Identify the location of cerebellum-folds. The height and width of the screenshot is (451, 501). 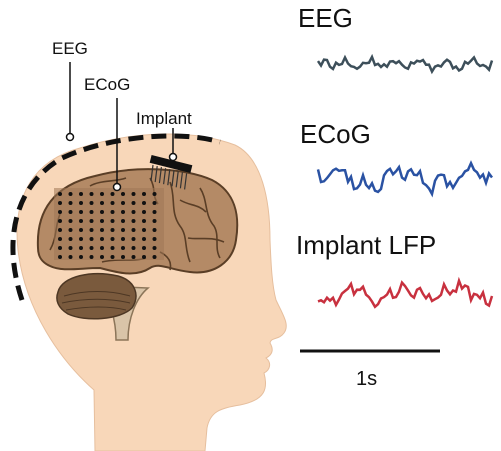
(96, 301).